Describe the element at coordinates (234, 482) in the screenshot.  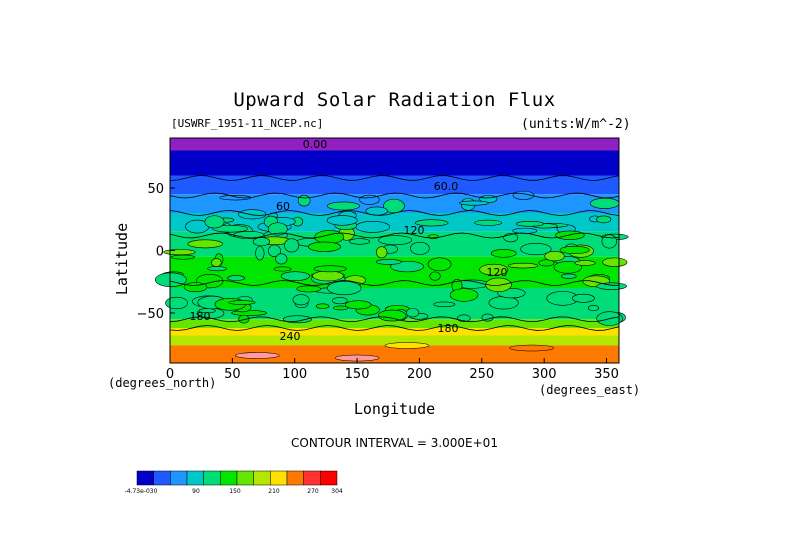
I see `colorbar: -4.73e-030 90 150 210 270 304` at that location.